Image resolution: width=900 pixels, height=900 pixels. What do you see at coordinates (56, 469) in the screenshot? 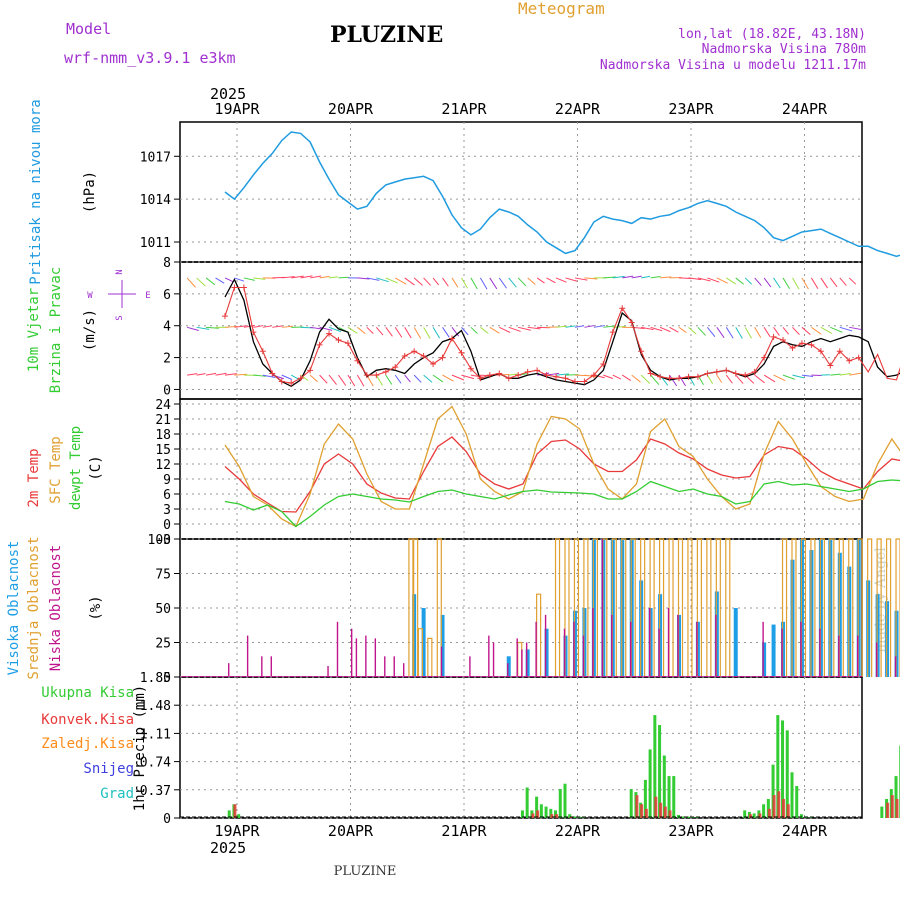
I see `temp-ylabel-sub: SFC Temp` at bounding box center [56, 469].